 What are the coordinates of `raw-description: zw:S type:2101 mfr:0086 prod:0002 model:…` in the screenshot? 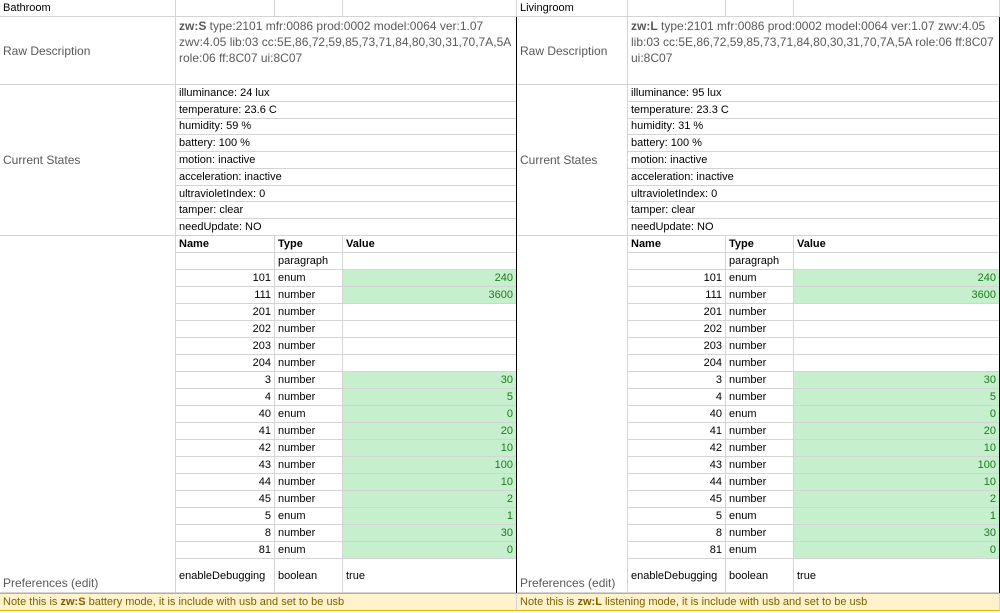 It's located at (346, 51).